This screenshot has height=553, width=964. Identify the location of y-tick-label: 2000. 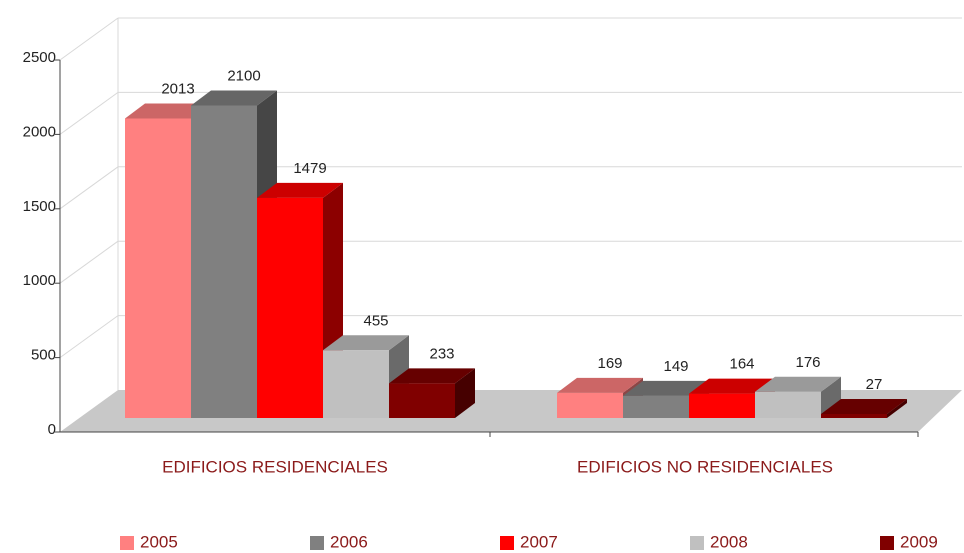
(39, 131).